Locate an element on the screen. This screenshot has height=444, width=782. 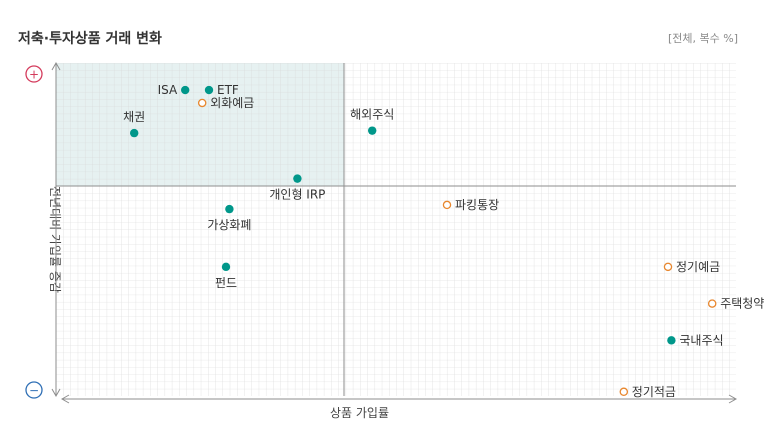
data-point-label: 파킹통장 is located at coordinates (477, 205).